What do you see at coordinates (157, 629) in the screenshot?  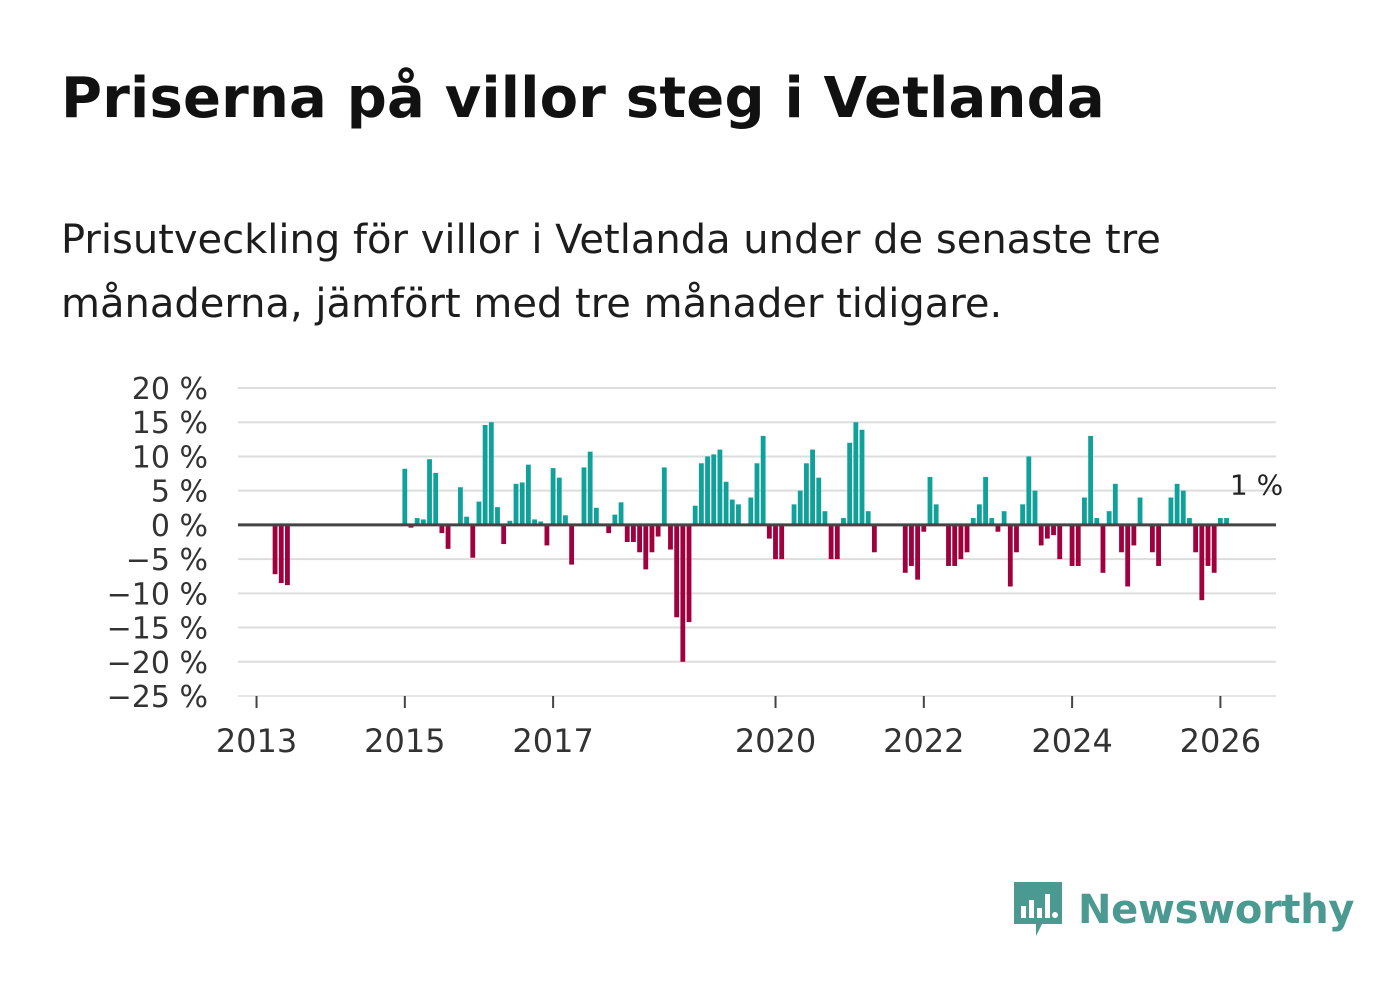 I see `y-tick-label: −15 %` at bounding box center [157, 629].